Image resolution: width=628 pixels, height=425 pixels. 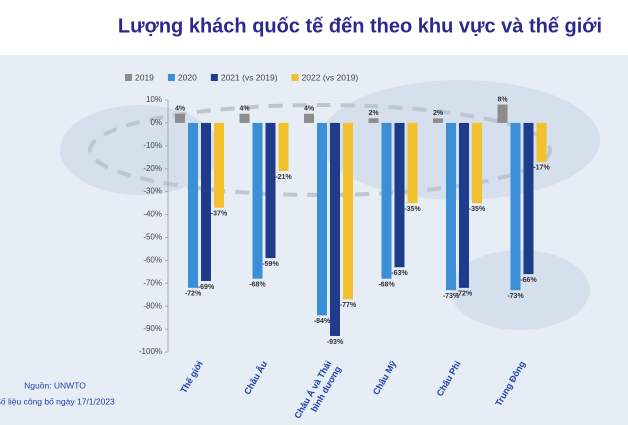 I want to click on value-label: -21%, so click(x=283, y=177).